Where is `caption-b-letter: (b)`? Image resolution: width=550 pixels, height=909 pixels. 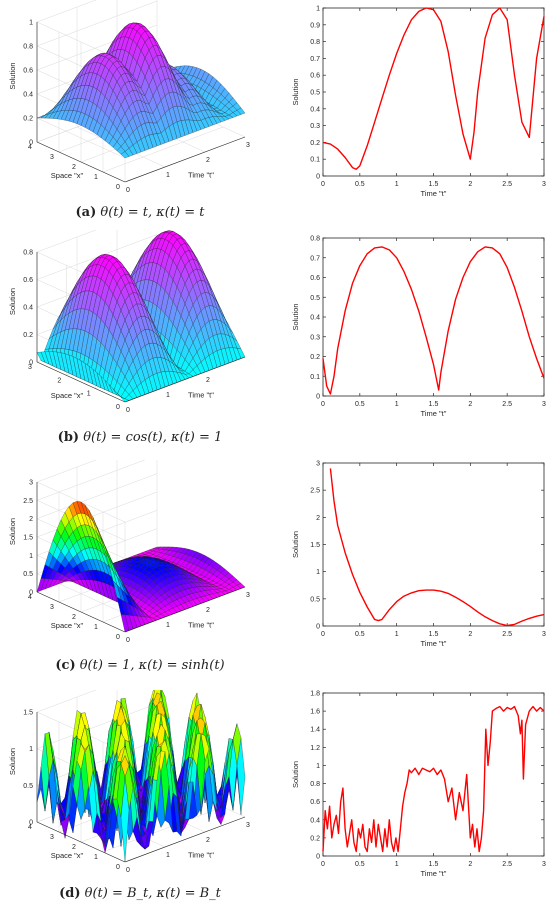 caption-b-letter: (b) is located at coordinates (68, 437).